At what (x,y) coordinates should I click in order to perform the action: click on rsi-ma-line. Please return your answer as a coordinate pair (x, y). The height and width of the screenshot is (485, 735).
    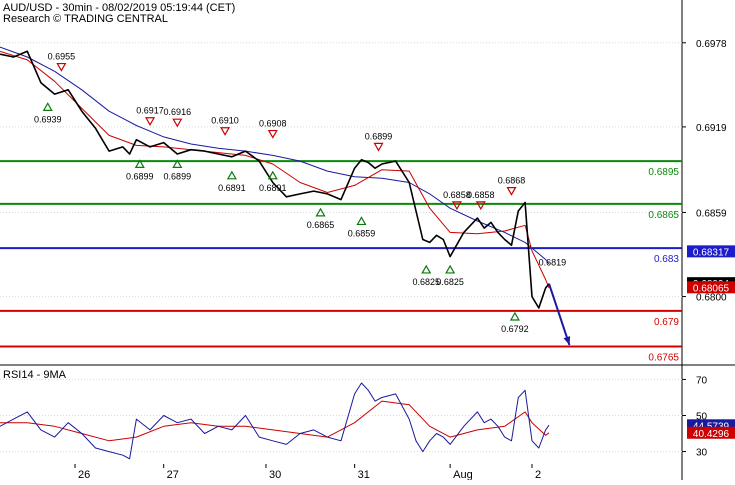
    Looking at the image, I should click on (275, 421).